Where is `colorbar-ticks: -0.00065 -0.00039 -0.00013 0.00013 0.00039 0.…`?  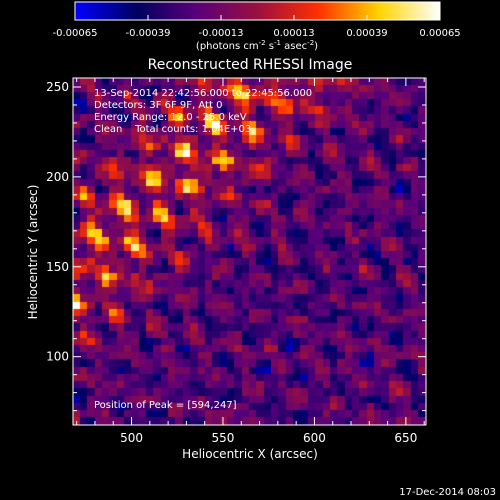
colorbar-ticks: -0.00065 -0.00039 -0.00013 0.00013 0.00039 0.… is located at coordinates (257, 27).